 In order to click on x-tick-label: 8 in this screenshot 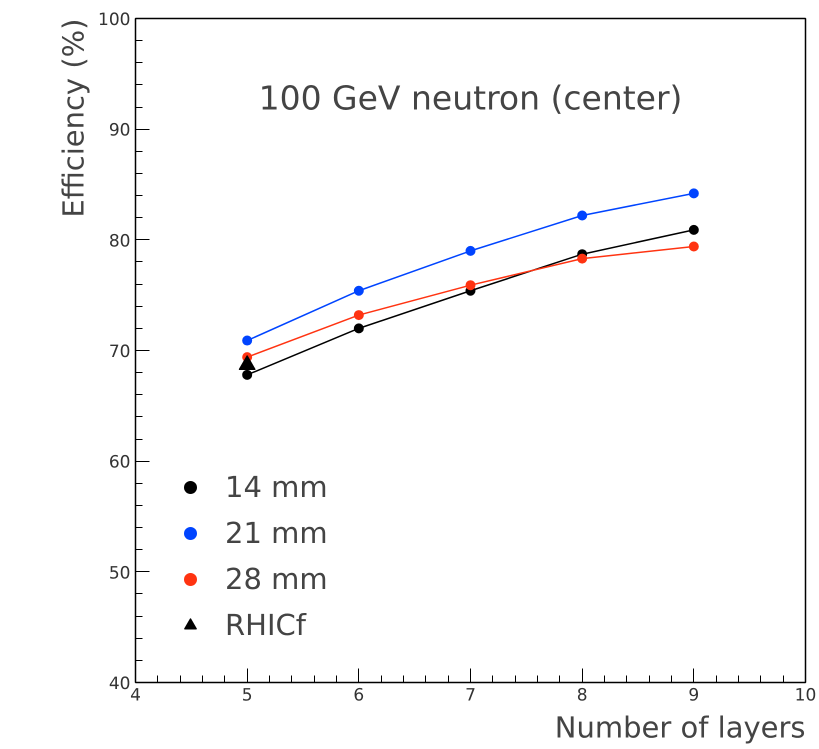, I will do `click(582, 696)`.